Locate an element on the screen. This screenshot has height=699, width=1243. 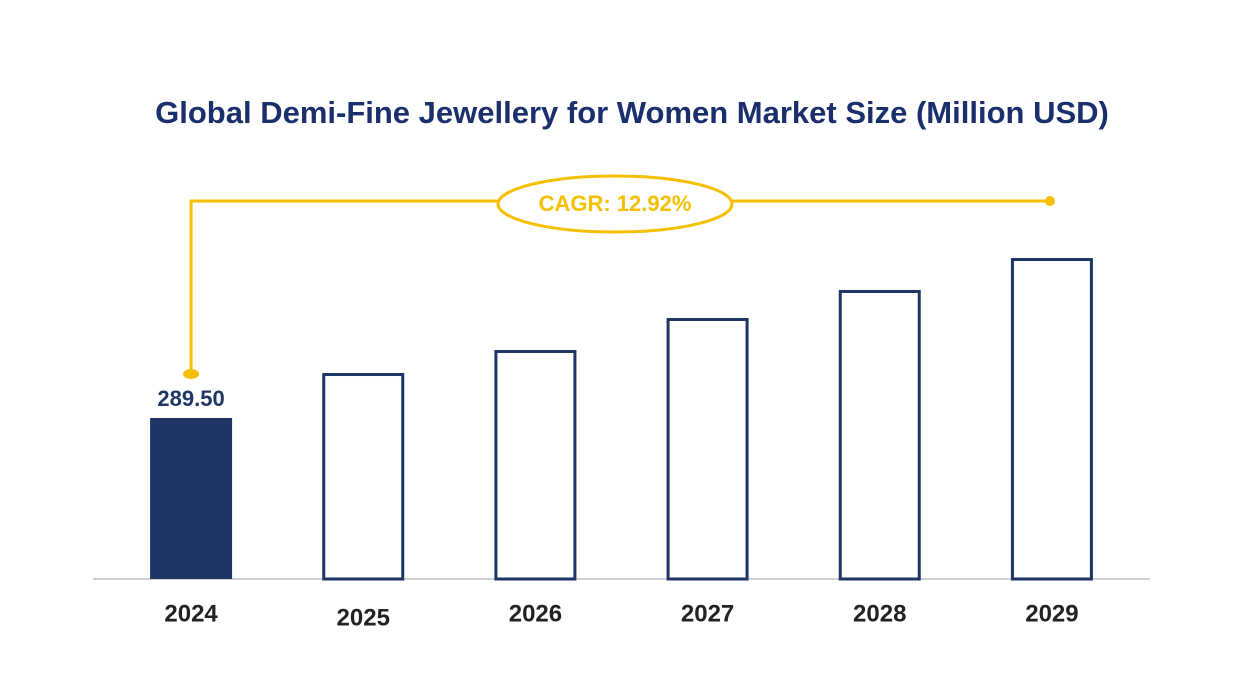
cagr-oval is located at coordinates (615, 204).